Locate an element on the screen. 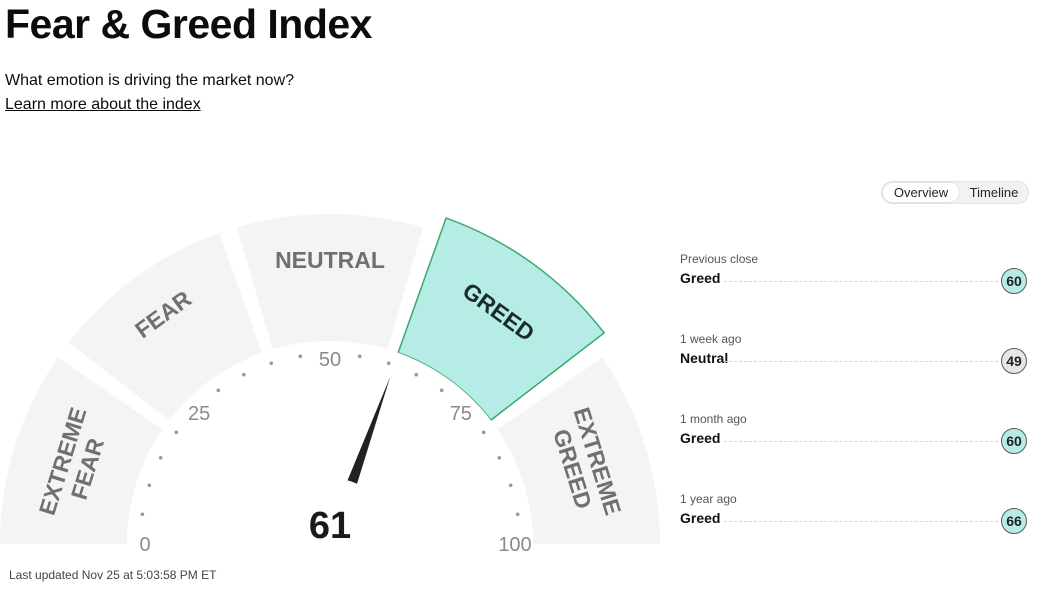  history-label: 1 year ago is located at coordinates (708, 499).